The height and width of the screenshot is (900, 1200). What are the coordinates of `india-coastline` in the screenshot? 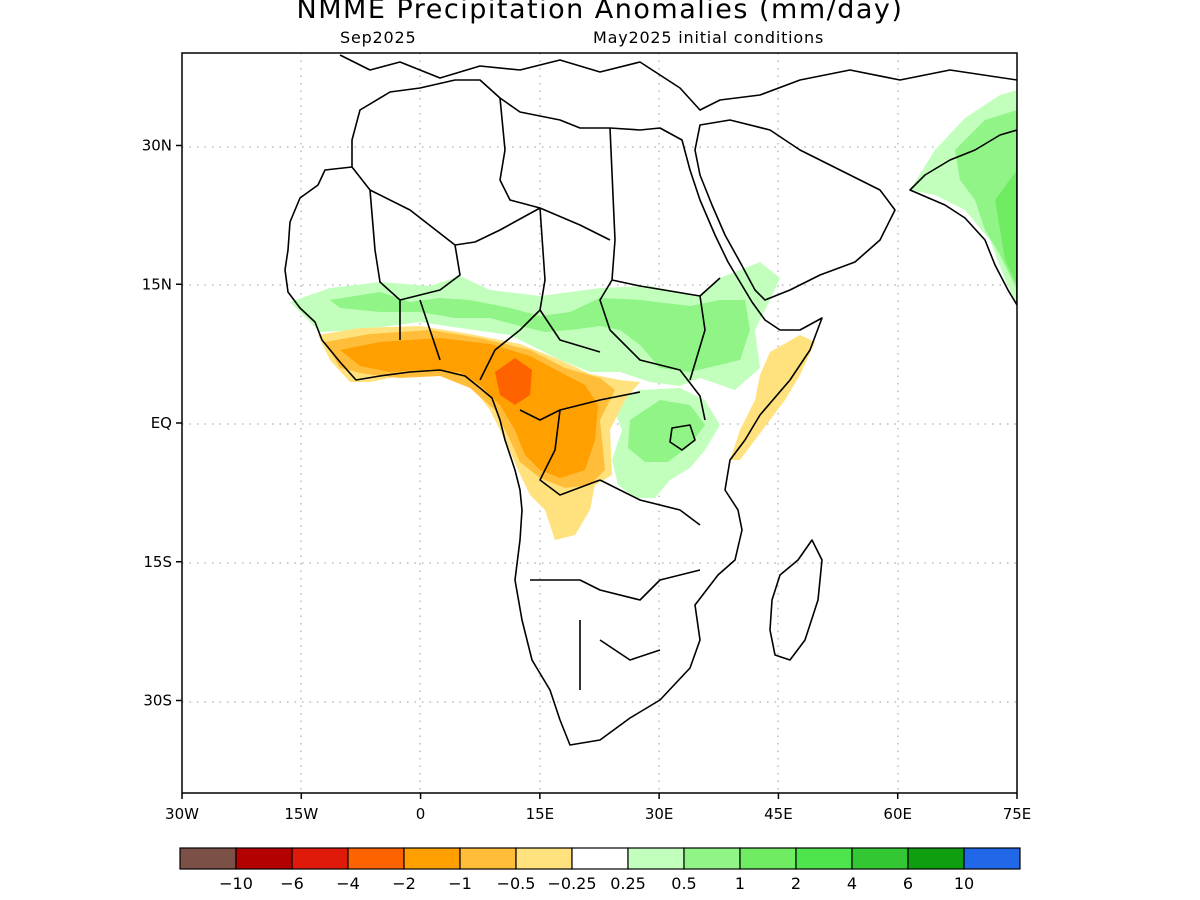 It's located at (963, 217).